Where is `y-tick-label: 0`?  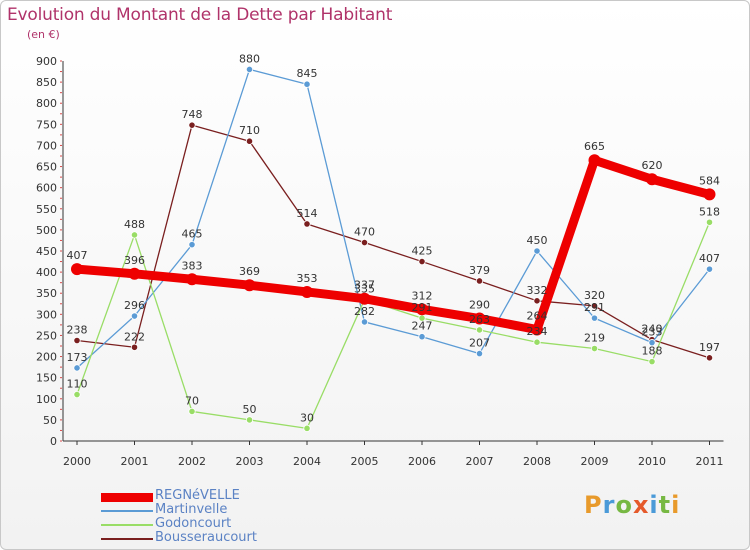 y-tick-label: 0 is located at coordinates (53, 441).